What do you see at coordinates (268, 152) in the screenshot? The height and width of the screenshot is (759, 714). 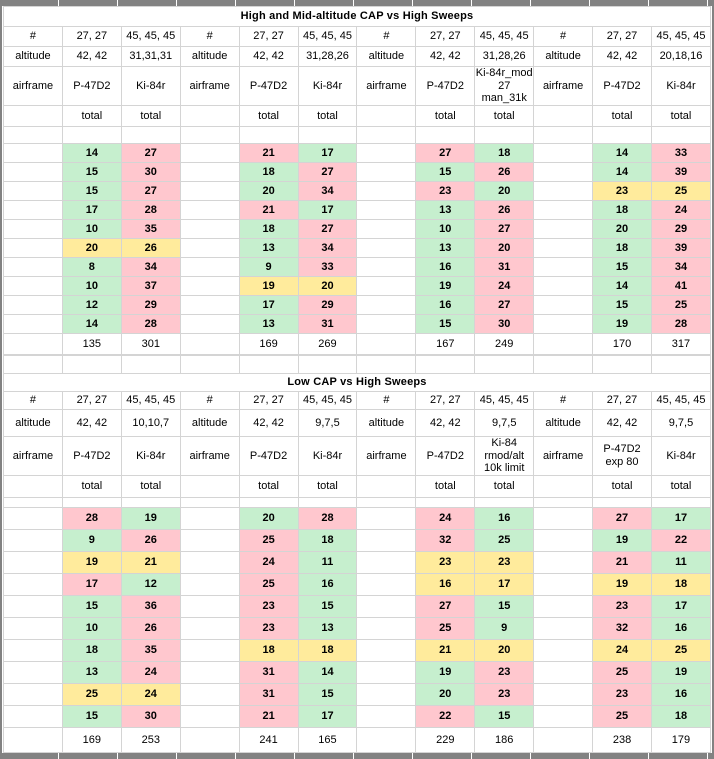 I see `data-cell: 21` at bounding box center [268, 152].